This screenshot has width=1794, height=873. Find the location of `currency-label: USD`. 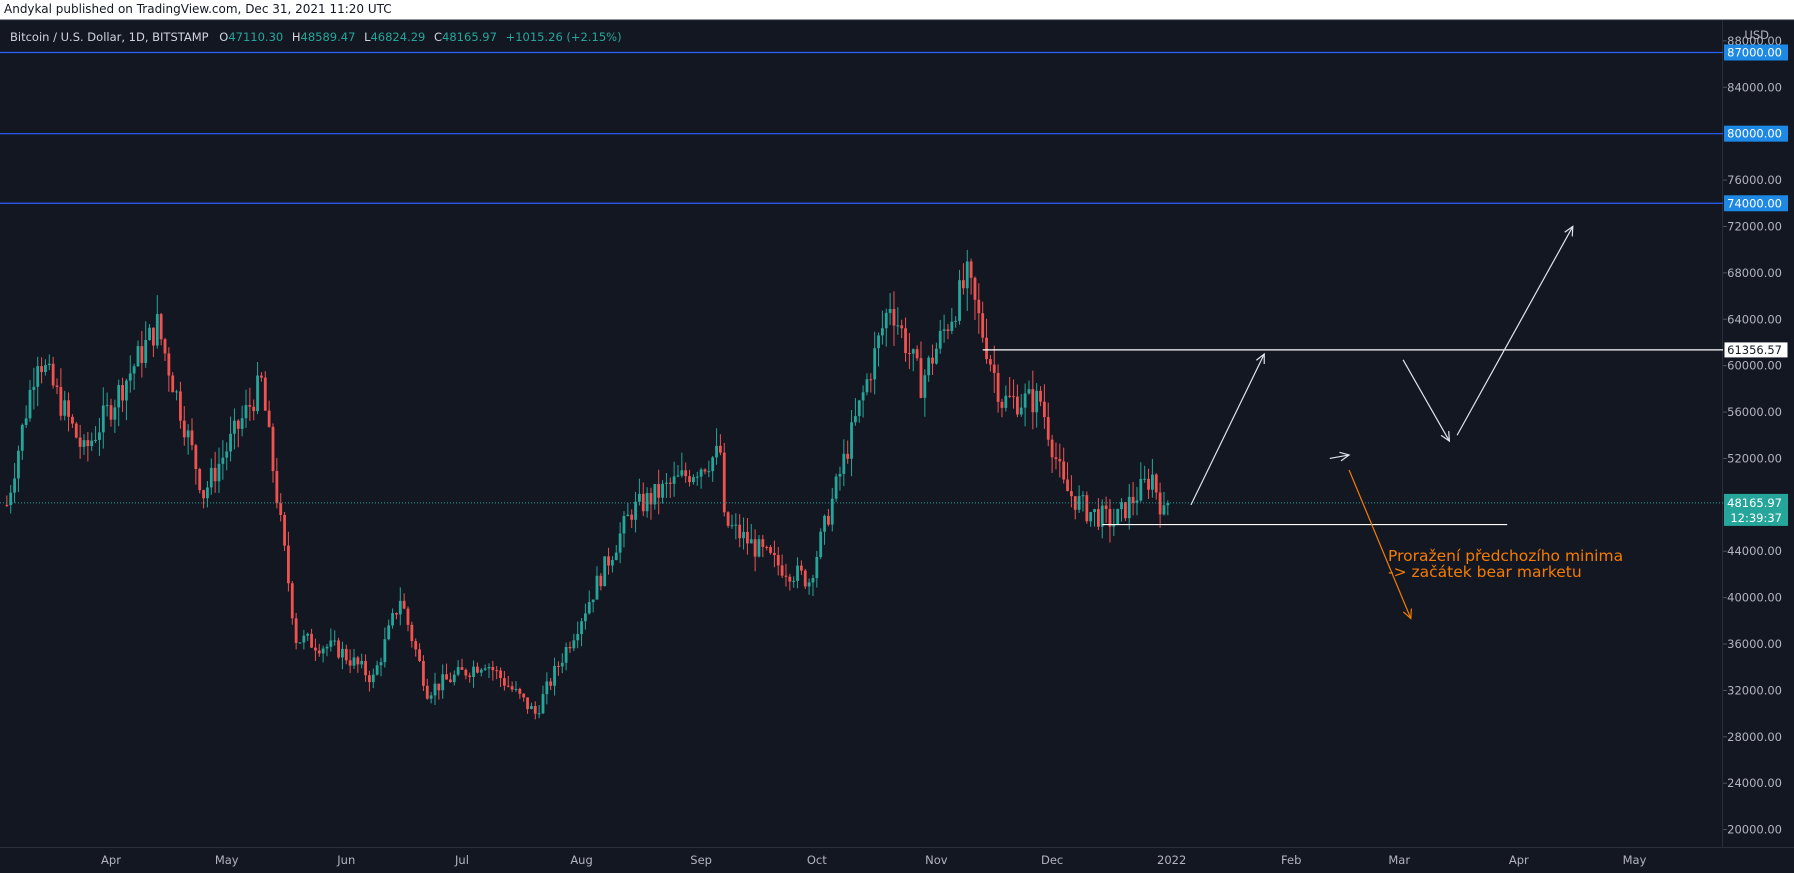

currency-label: USD is located at coordinates (1756, 35).